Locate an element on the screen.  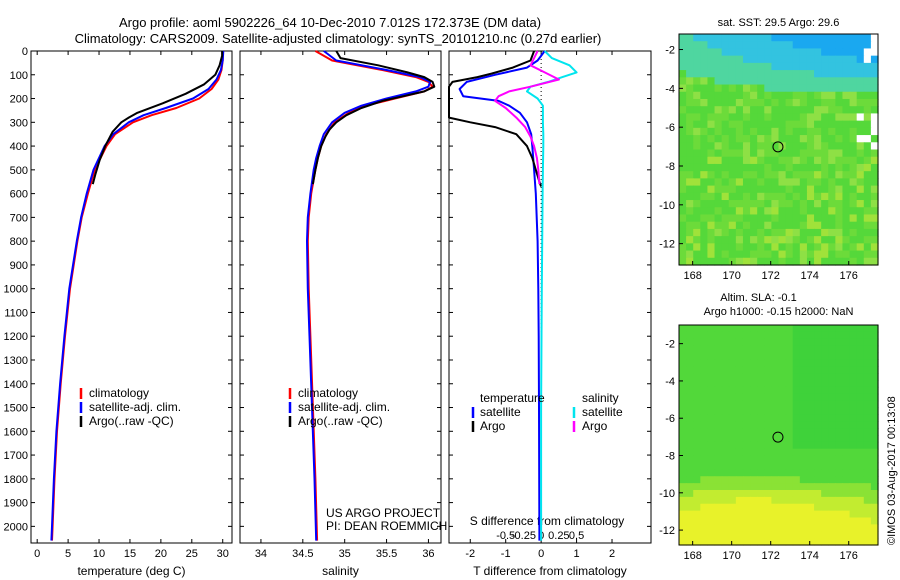
temperature-series-argo-raw-qc- is located at coordinates (157, 118).